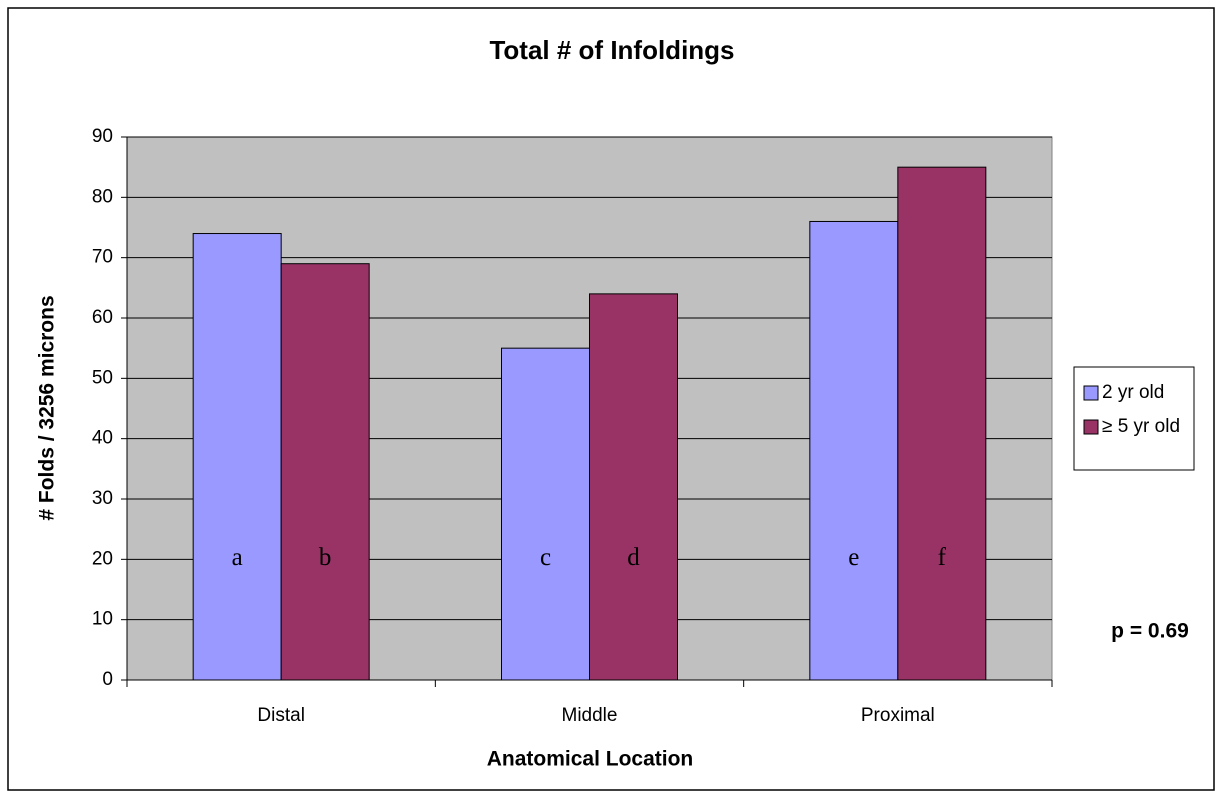 The width and height of the screenshot is (1225, 800). Describe the element at coordinates (102, 257) in the screenshot. I see `y-tick-label: 70` at that location.